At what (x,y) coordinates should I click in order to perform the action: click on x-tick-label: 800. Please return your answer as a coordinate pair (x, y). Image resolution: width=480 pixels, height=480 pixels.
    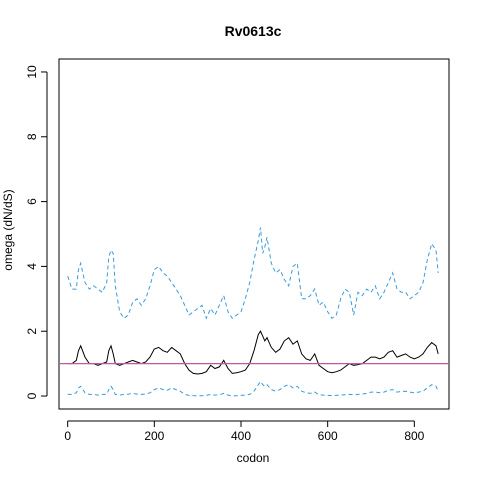
    Looking at the image, I should click on (414, 436).